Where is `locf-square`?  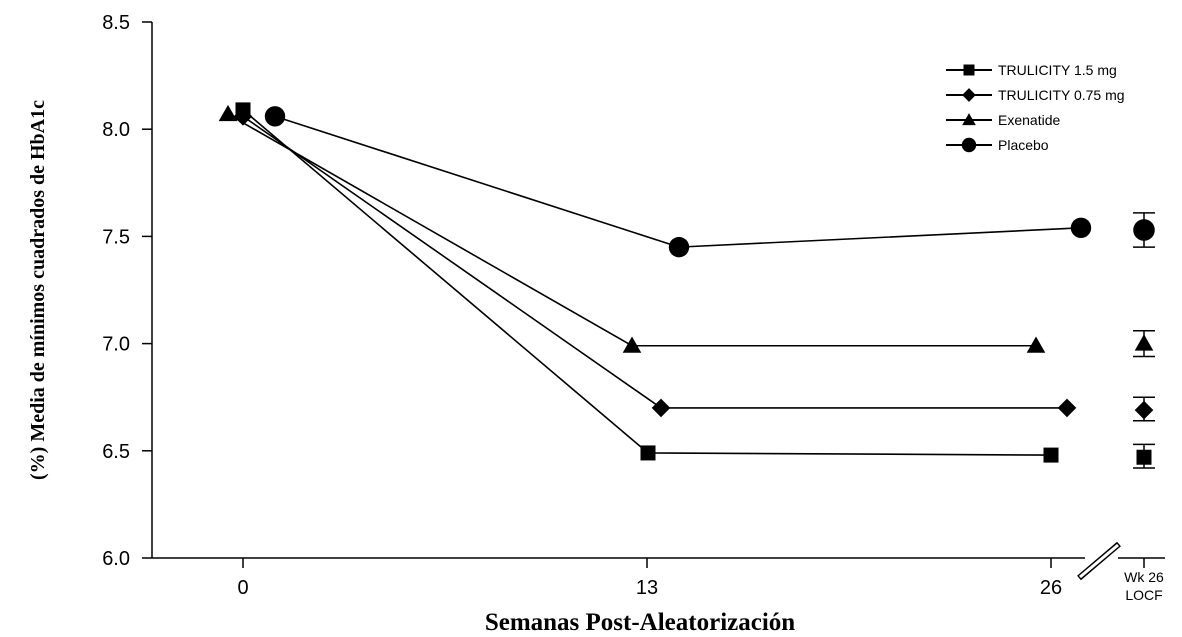 locf-square is located at coordinates (1144, 456).